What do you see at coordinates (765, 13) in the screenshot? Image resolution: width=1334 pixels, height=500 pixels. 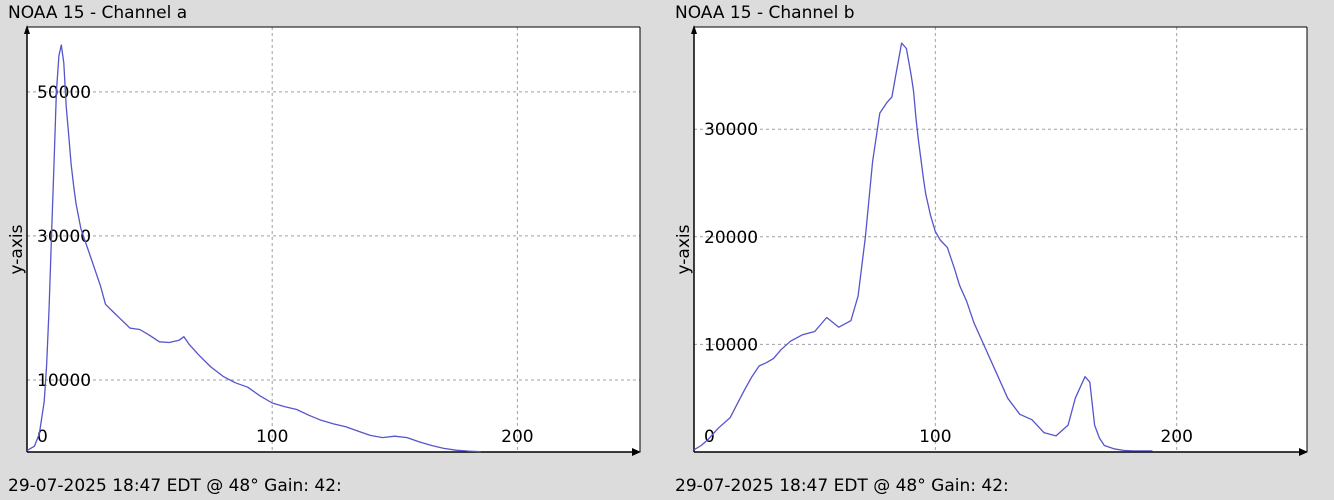 I see `chart-title: NOAA 15 - Channel b` at bounding box center [765, 13].